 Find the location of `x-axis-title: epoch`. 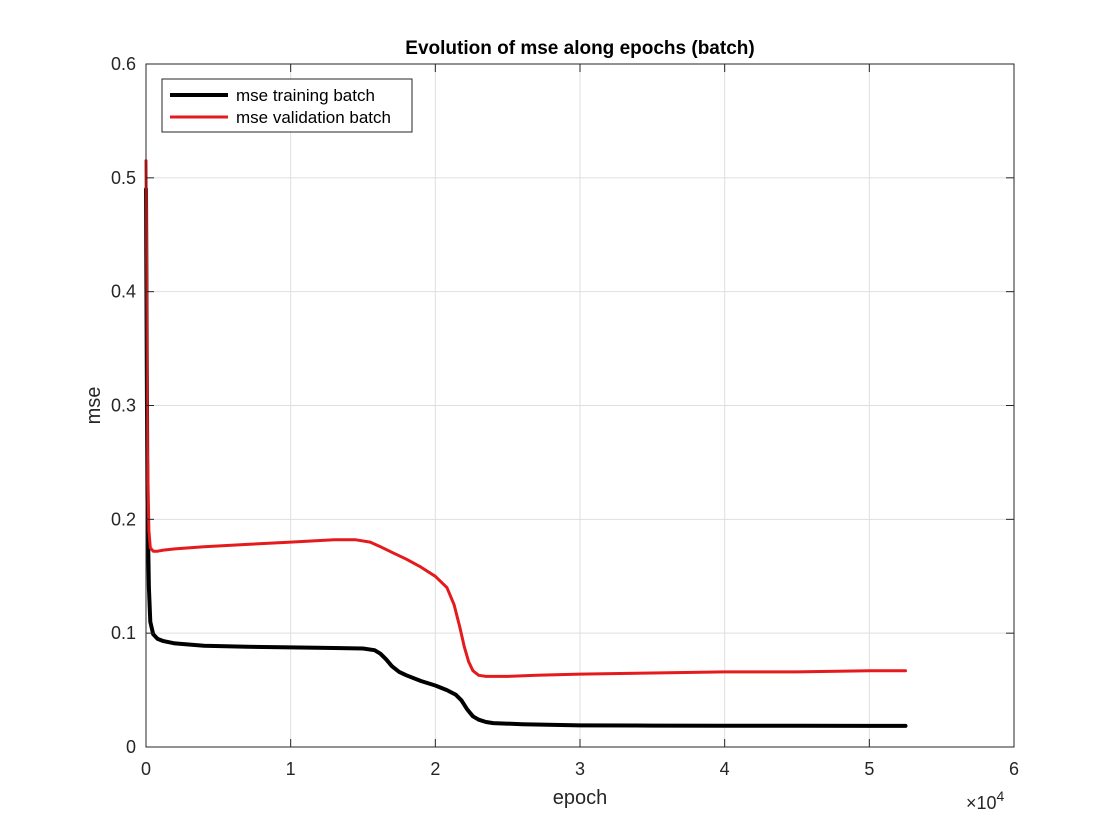

x-axis-title: epoch is located at coordinates (580, 798).